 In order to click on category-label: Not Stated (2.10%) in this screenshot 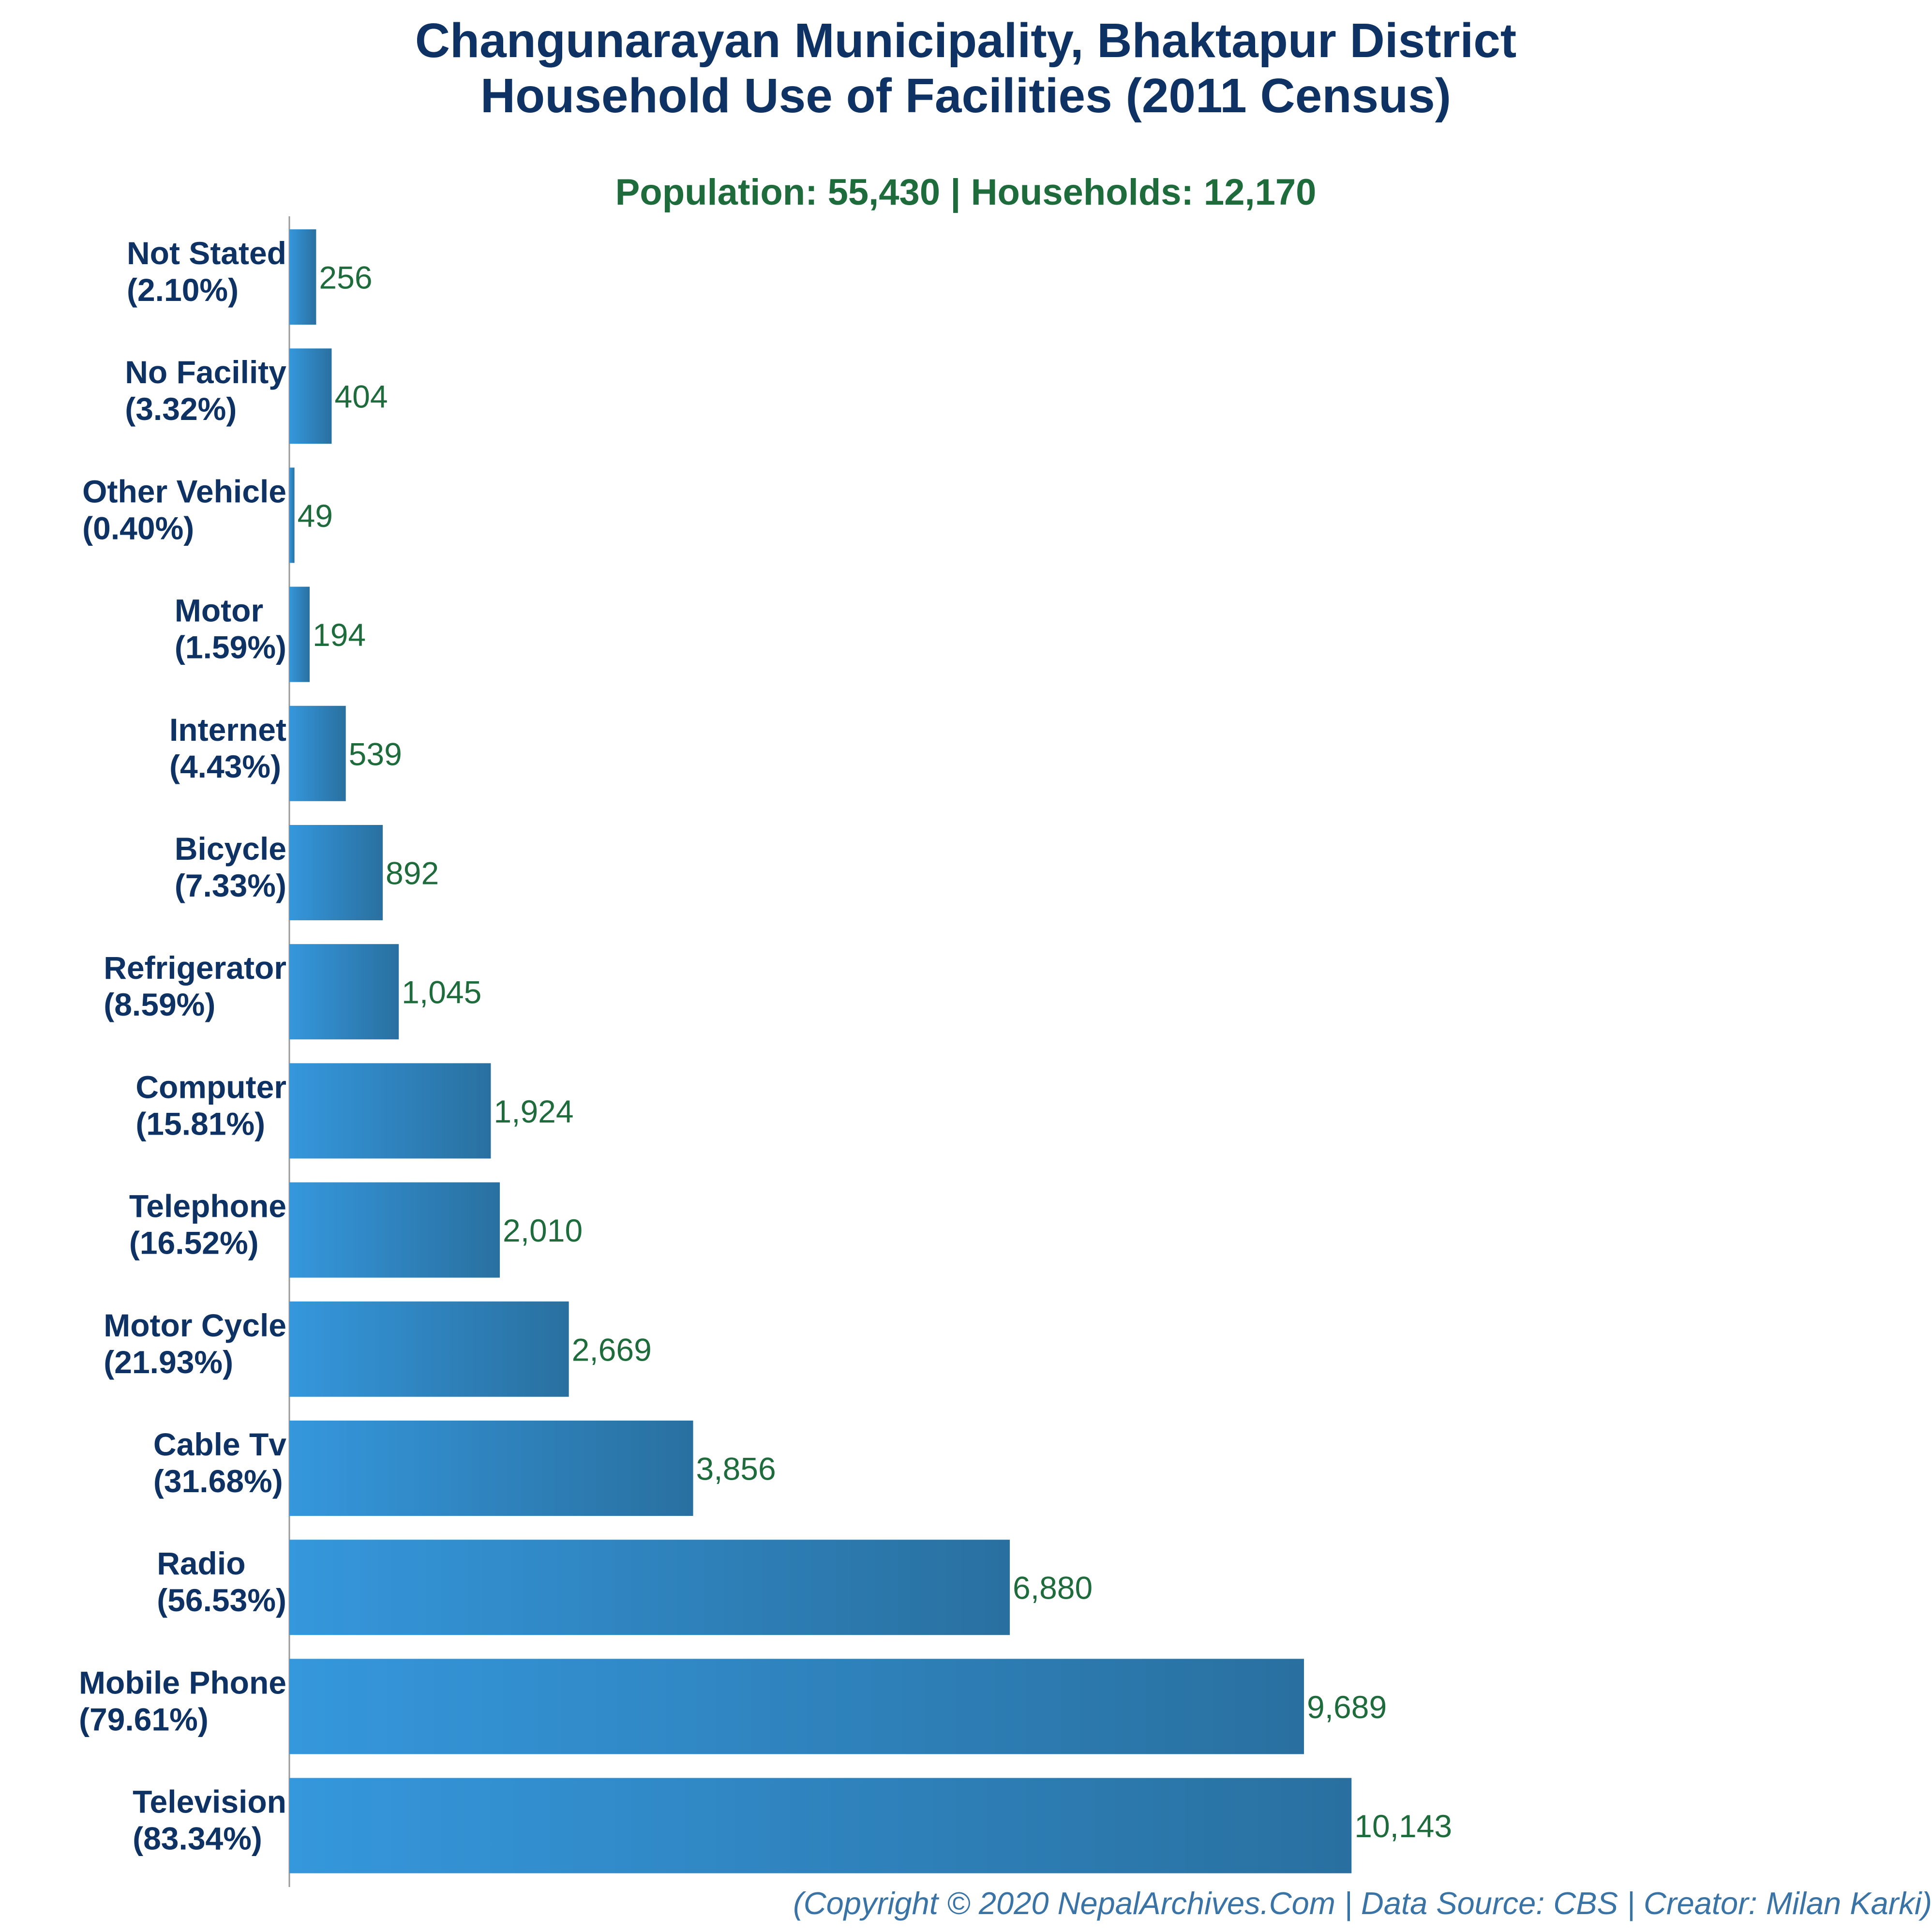, I will do `click(206, 271)`.